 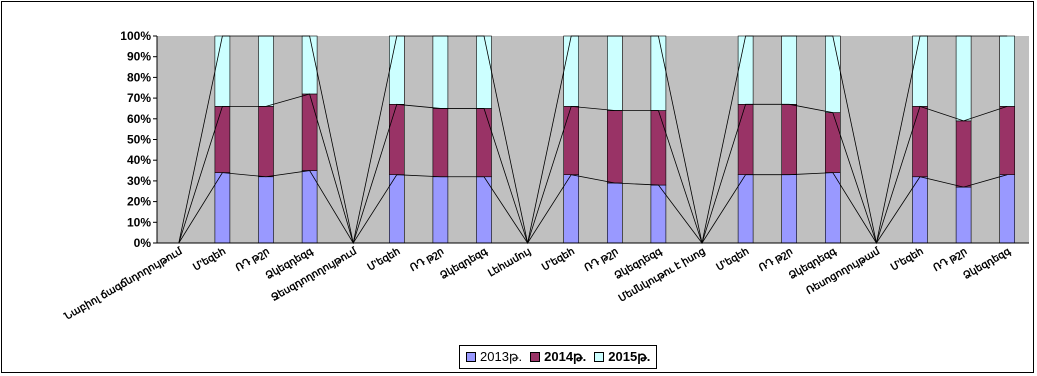 I want to click on y-tick-label: 80%, so click(x=139, y=77).